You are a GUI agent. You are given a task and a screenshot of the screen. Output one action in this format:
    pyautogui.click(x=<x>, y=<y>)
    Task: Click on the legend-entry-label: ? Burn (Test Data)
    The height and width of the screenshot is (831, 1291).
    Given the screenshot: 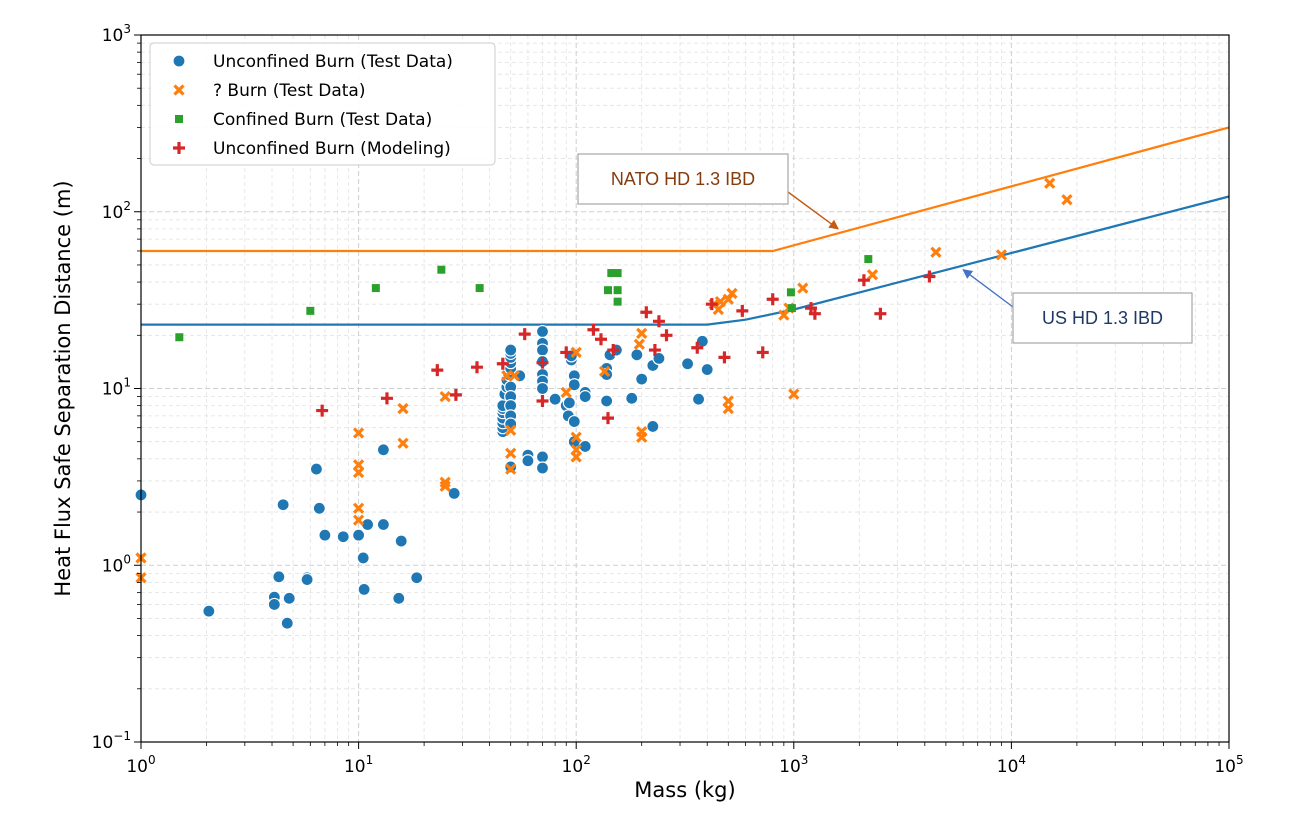 What is the action you would take?
    pyautogui.click(x=289, y=91)
    